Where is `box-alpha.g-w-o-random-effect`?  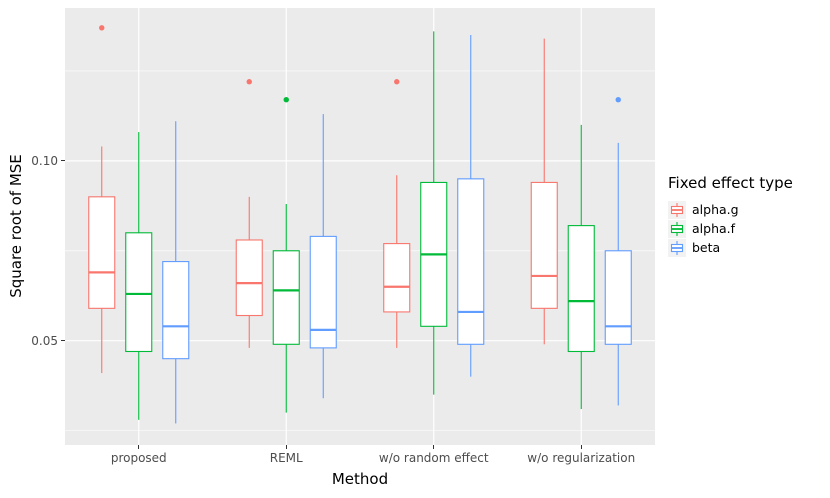
box-alpha.g-w-o-random-effect is located at coordinates (397, 213).